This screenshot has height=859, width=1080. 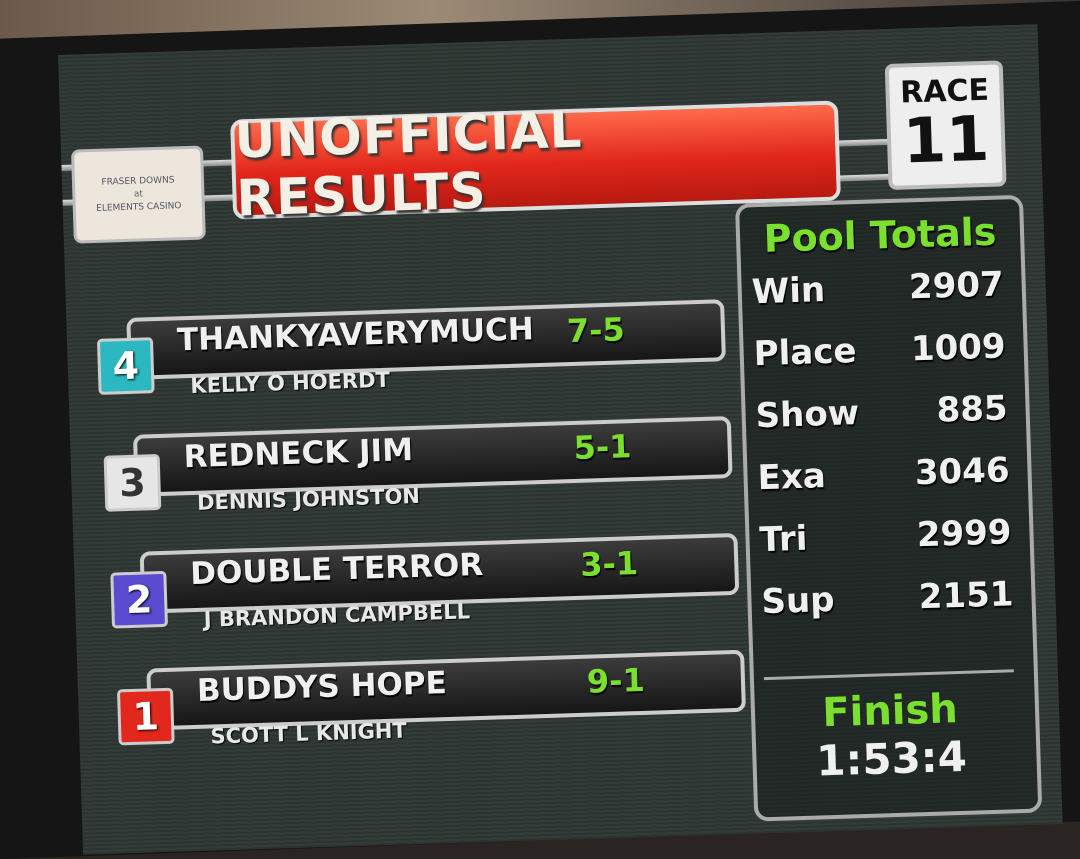 I want to click on result-row: 4 THANKYAVERYMUCH 7-5 KELLY O HOERDT, so click(x=411, y=338).